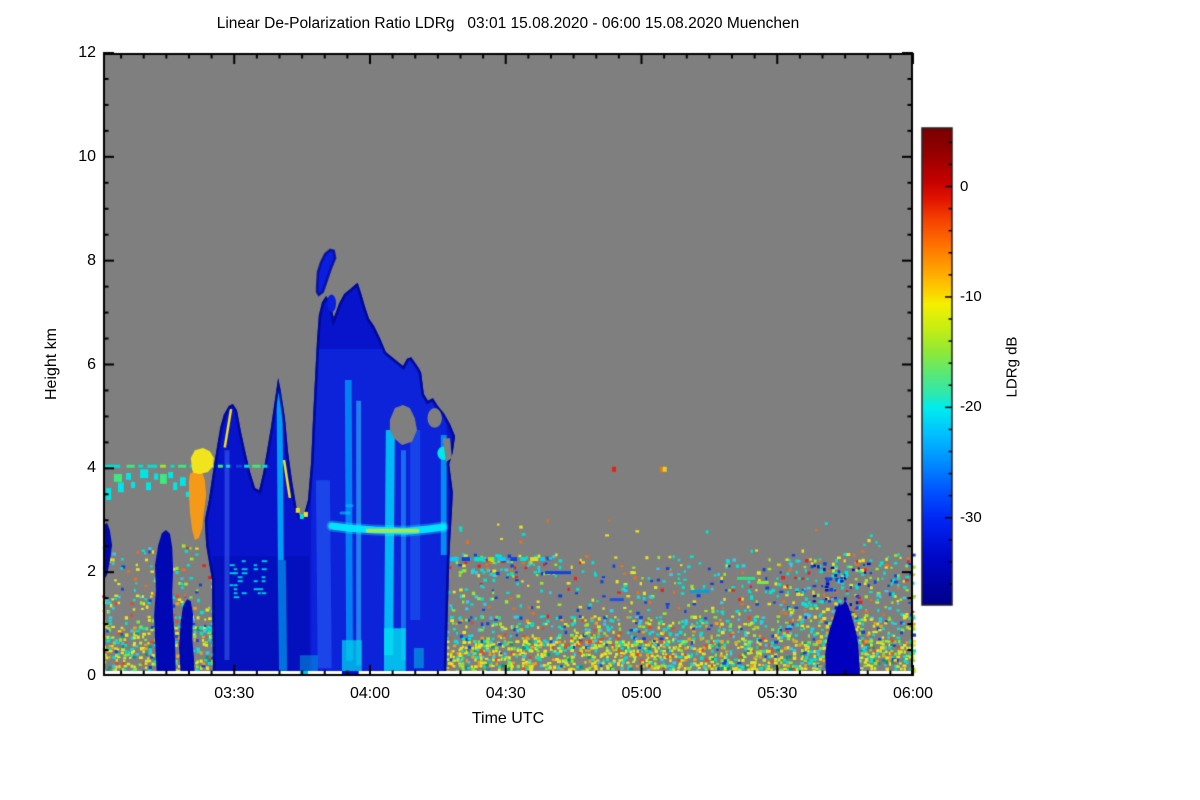  Describe the element at coordinates (91, 260) in the screenshot. I see `y-tick-label: 8` at that location.